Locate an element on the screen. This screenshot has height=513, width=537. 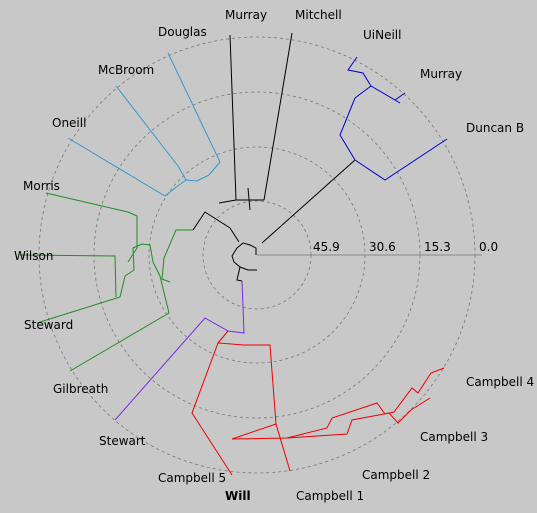
branch-black-join is located at coordinates (217, 246).